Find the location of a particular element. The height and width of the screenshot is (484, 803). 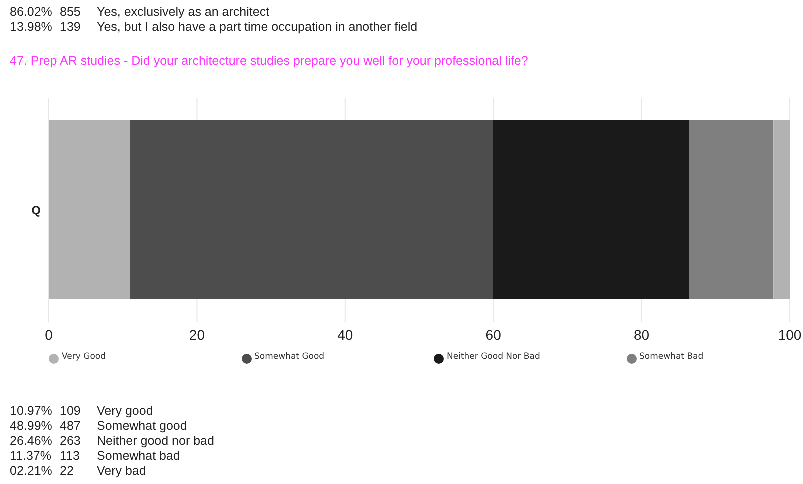

x-tick-label: 80 is located at coordinates (642, 334).